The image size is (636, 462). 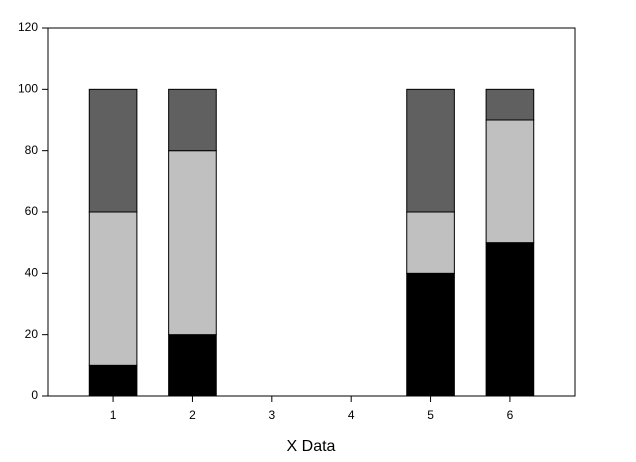 What do you see at coordinates (430, 415) in the screenshot?
I see `x-tick-label: 5` at bounding box center [430, 415].